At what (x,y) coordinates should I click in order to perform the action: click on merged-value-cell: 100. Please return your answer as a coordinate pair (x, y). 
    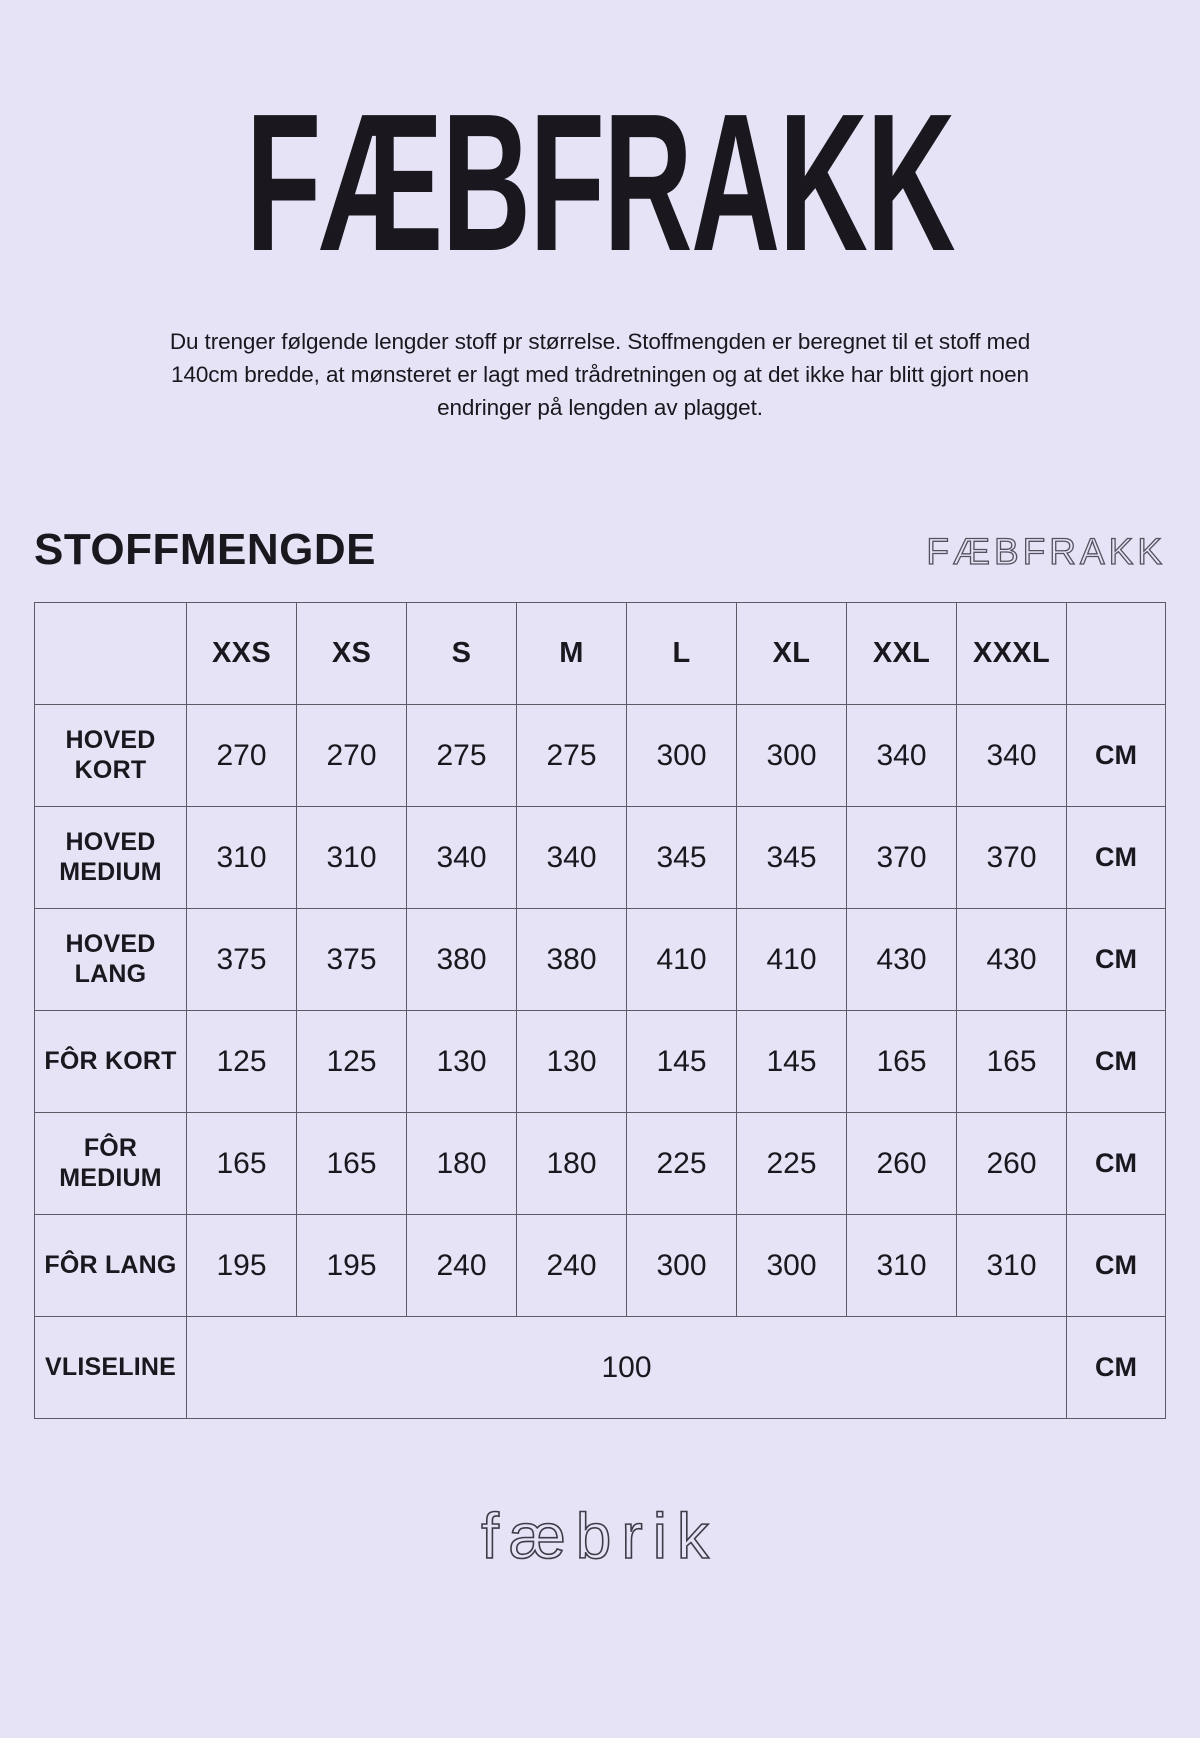
    Looking at the image, I should click on (626, 1367).